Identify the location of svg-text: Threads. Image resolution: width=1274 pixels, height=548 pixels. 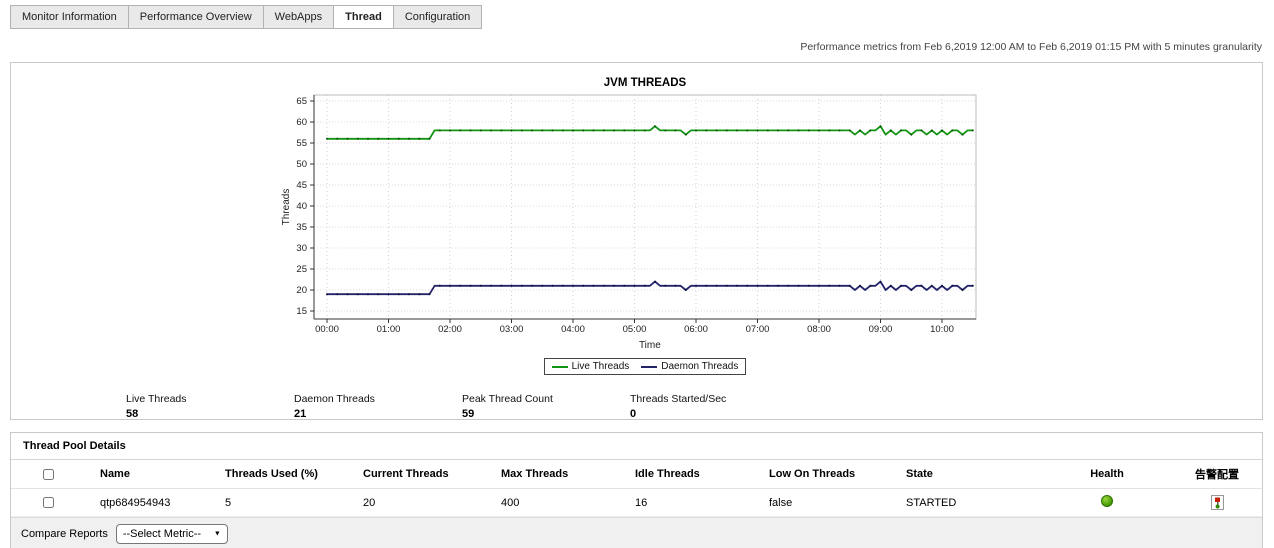
(286, 207).